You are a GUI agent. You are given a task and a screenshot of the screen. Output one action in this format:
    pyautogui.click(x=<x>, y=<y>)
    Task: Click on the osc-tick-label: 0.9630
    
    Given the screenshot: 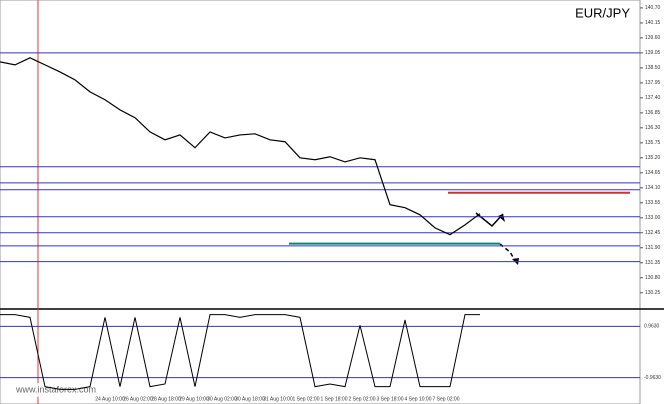 What is the action you would take?
    pyautogui.click(x=652, y=327)
    